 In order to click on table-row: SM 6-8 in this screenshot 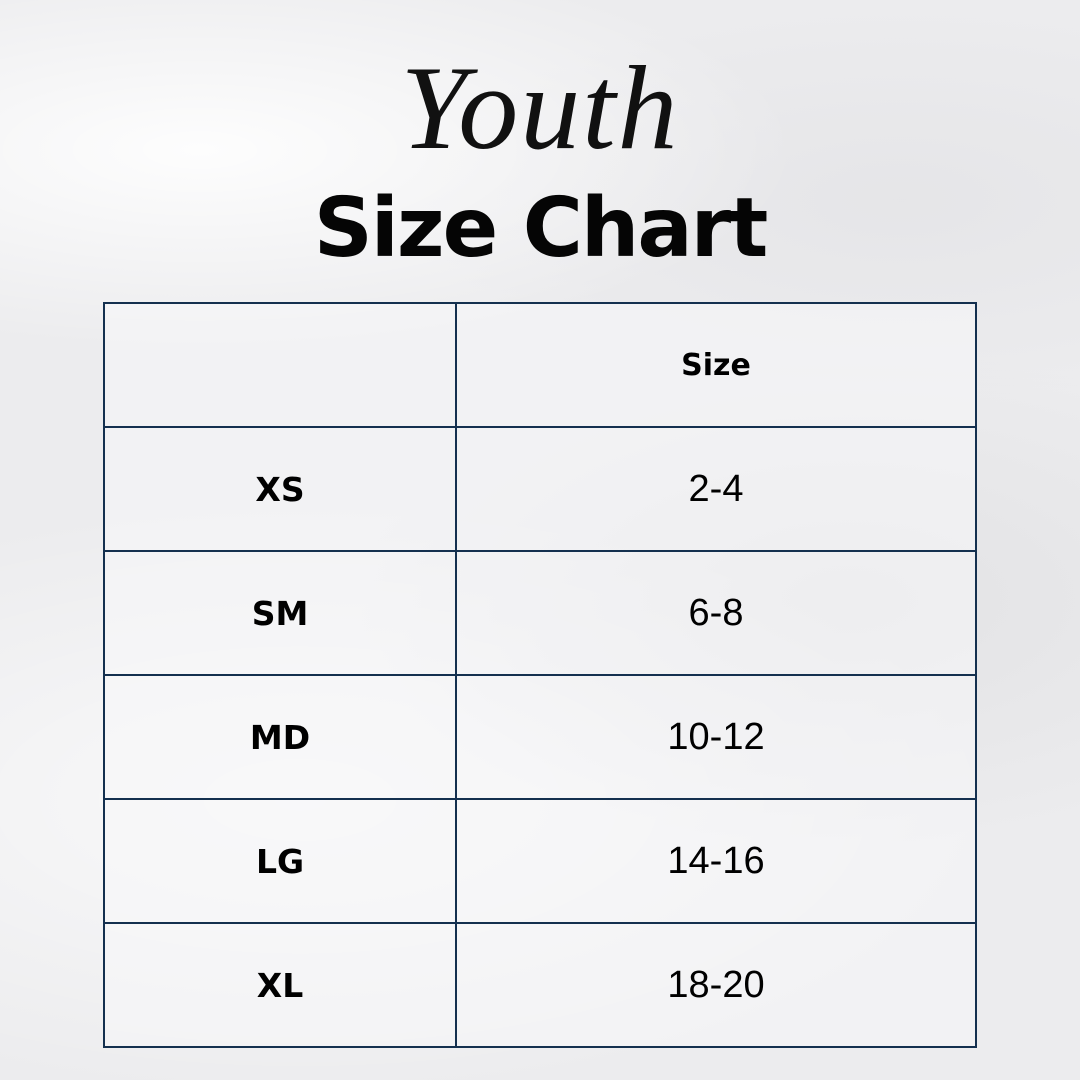, I will do `click(540, 613)`.